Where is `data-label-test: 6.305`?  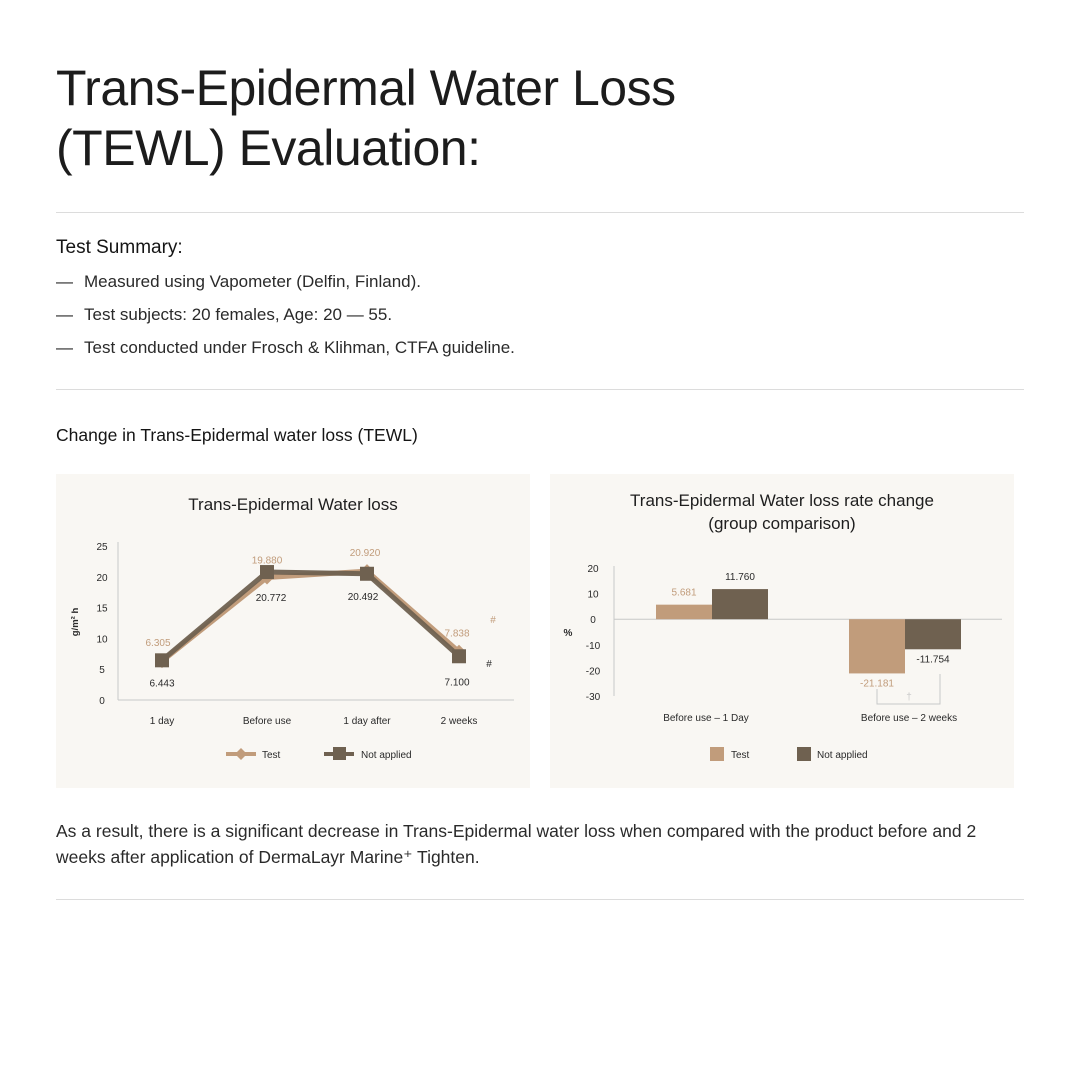
data-label-test: 6.305 is located at coordinates (157, 643).